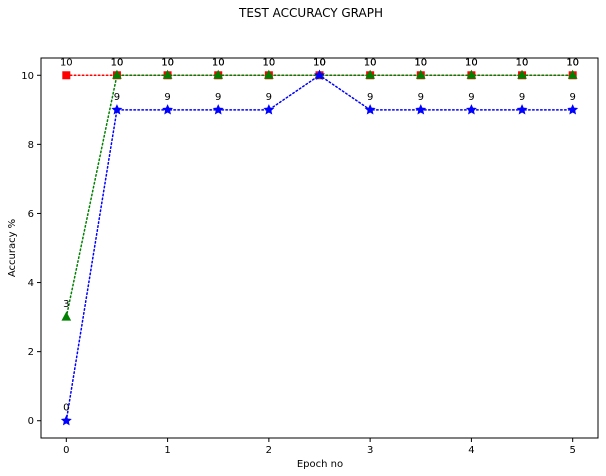 The width and height of the screenshot is (606, 476). I want to click on y-tick-label: 4, so click(31, 283).